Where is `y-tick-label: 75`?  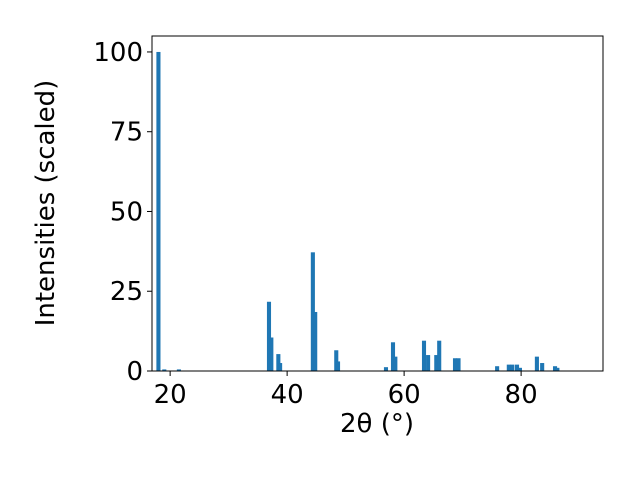 y-tick-label: 75 is located at coordinates (126, 133).